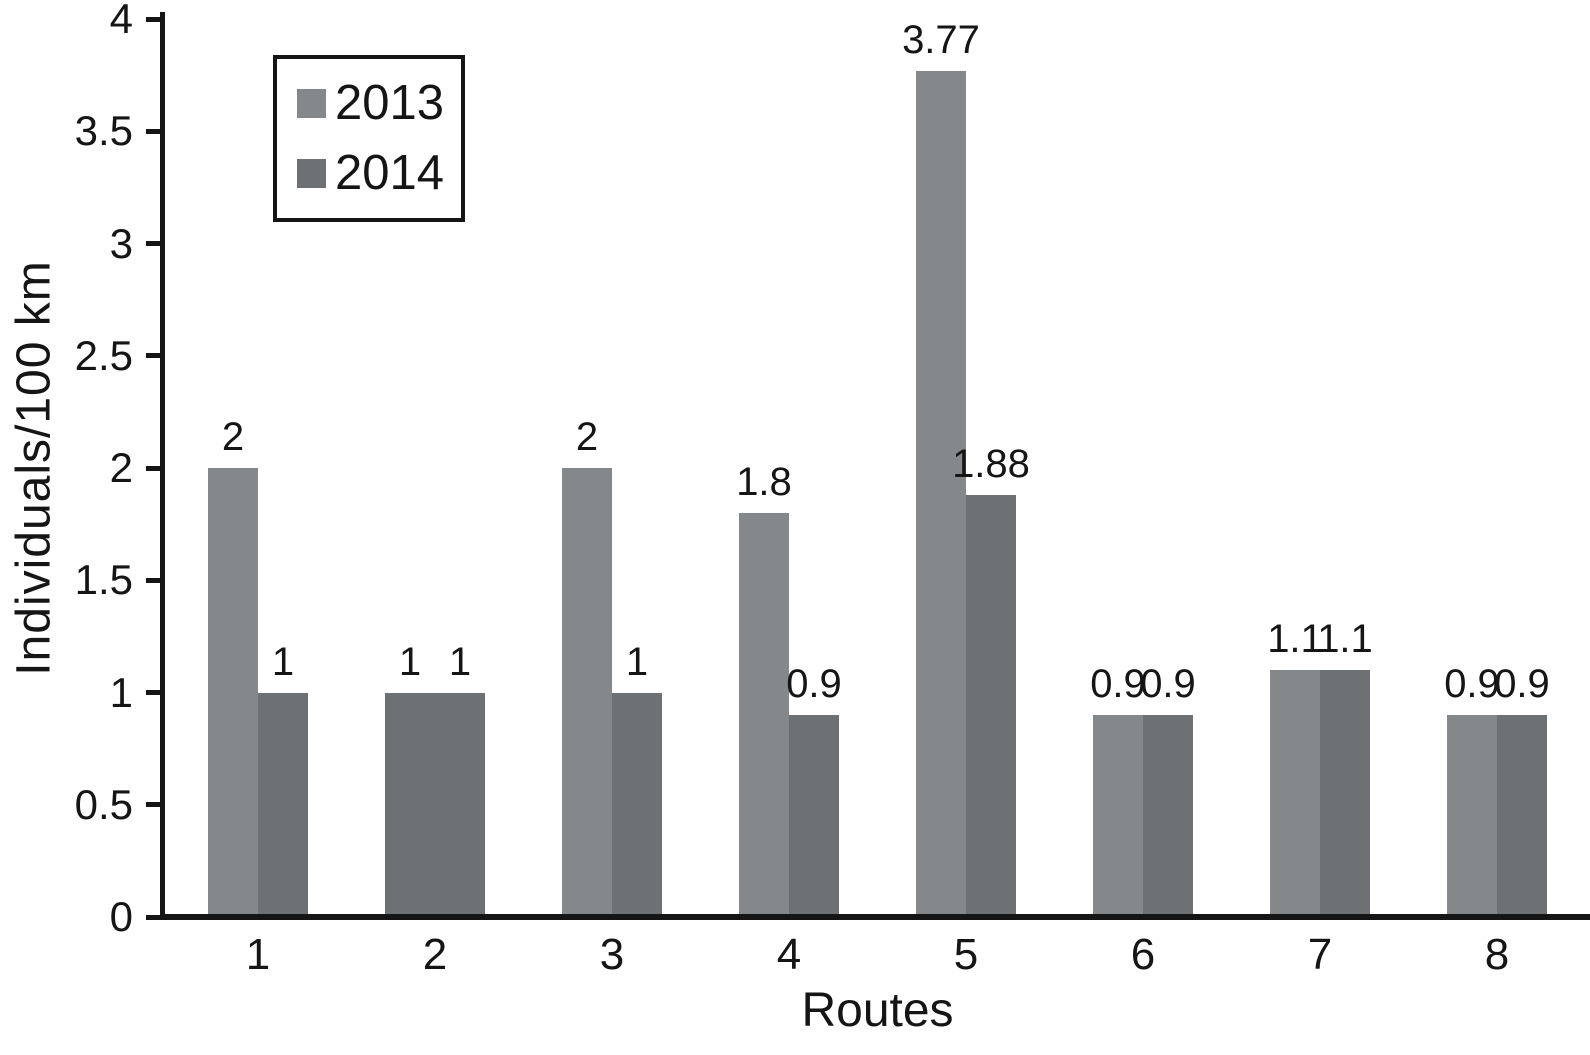  What do you see at coordinates (1143, 954) in the screenshot?
I see `x-category-label-6: 6` at bounding box center [1143, 954].